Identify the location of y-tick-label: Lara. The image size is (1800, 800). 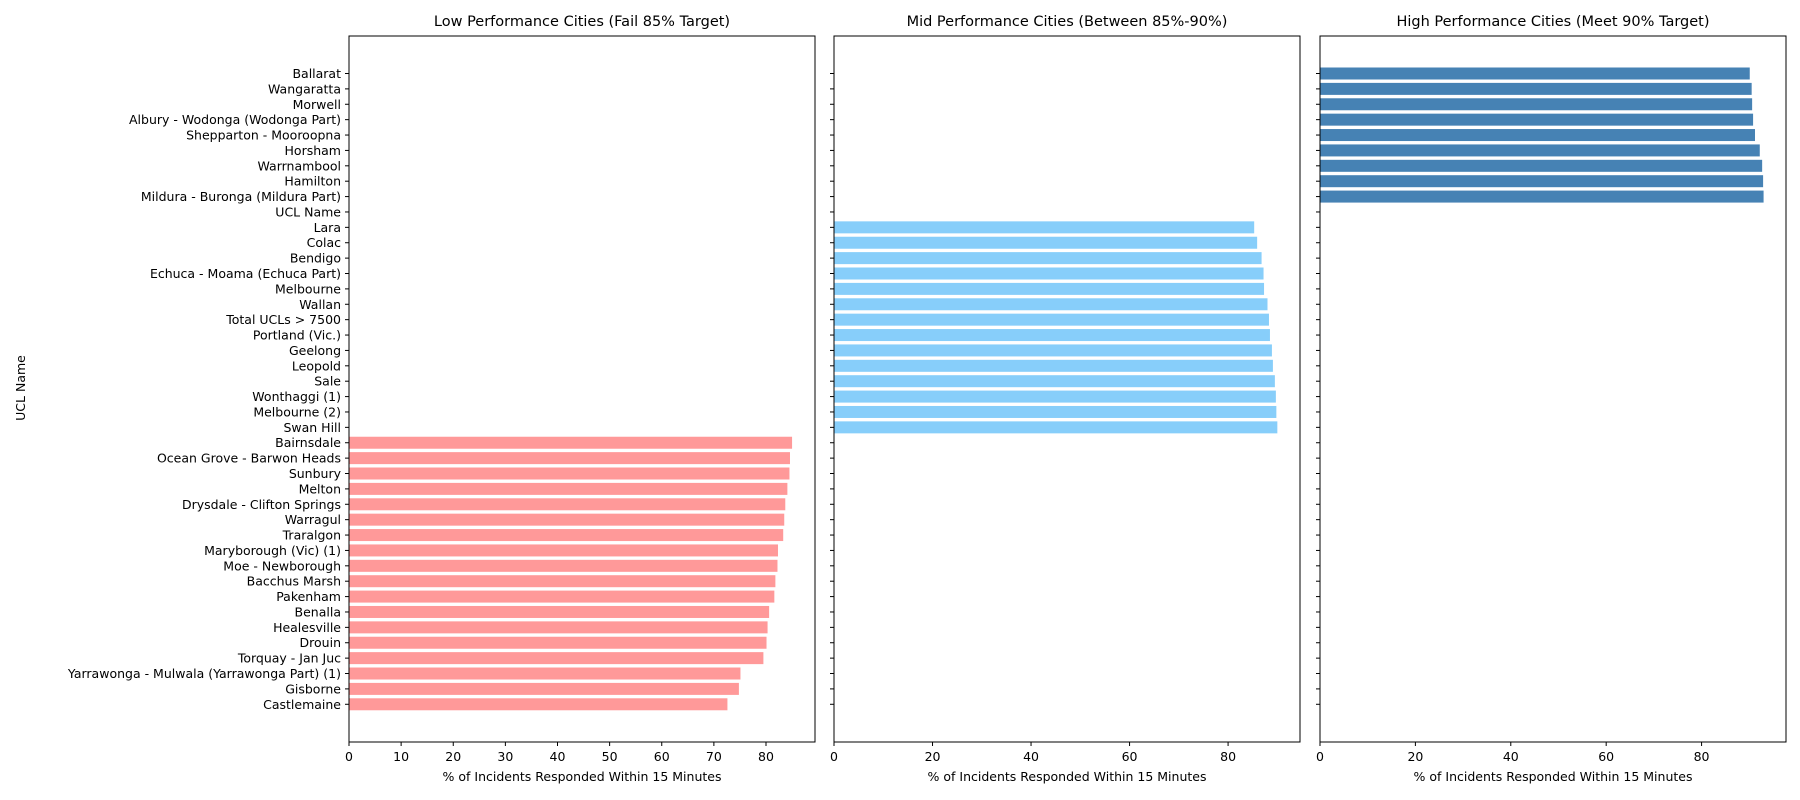
(327, 227).